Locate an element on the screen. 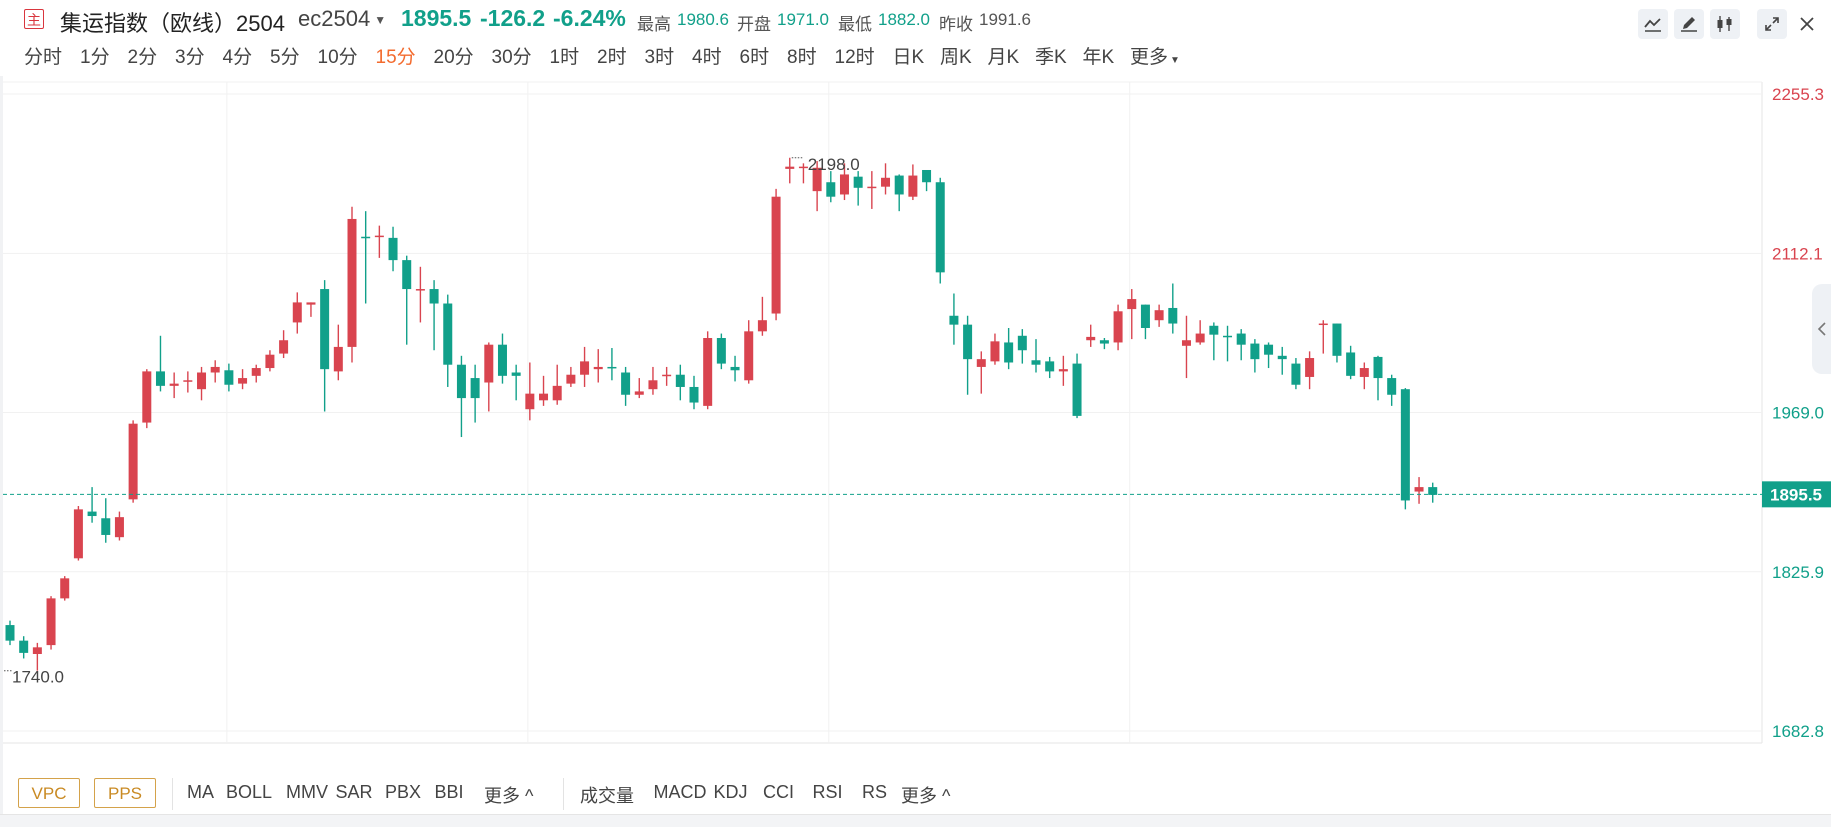 This screenshot has height=827, width=1831. fullscreen-button is located at coordinates (1772, 24).